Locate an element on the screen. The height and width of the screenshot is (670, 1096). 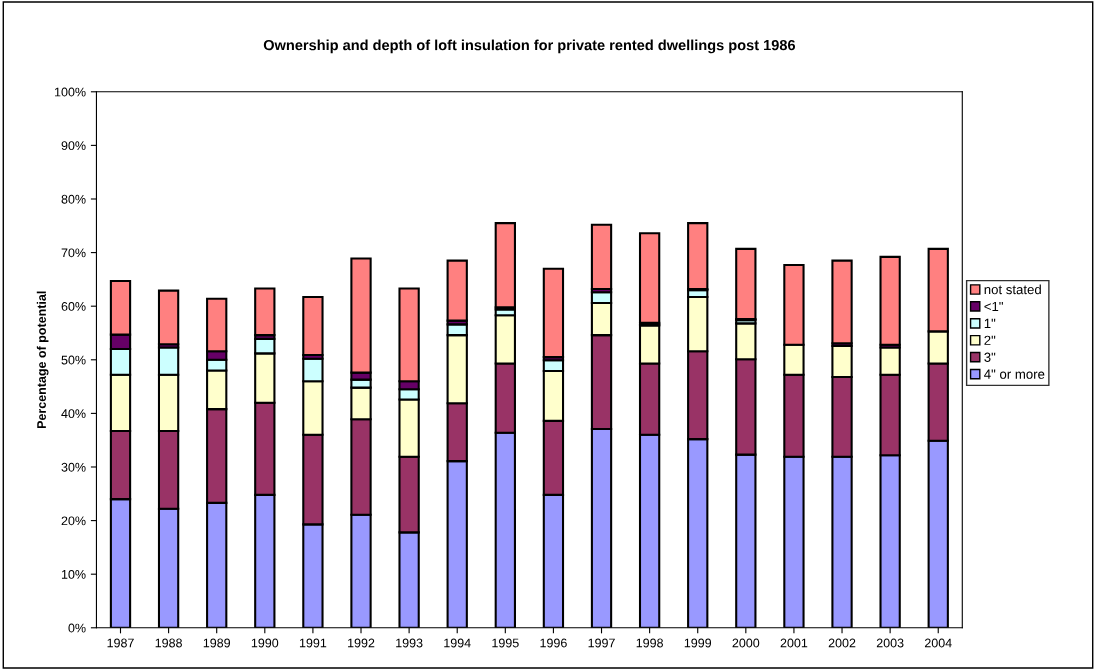
x-tick-label: 1991 is located at coordinates (313, 643).